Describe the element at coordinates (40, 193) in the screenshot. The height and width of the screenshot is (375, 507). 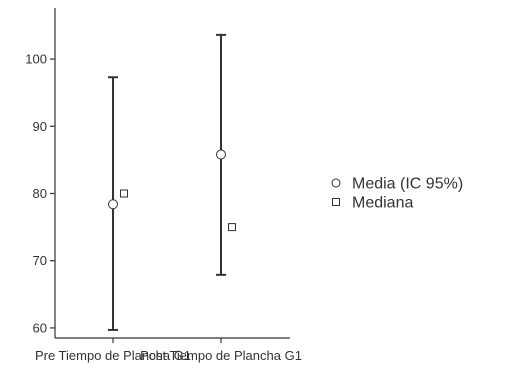
I see `y-tick-label: 80` at that location.